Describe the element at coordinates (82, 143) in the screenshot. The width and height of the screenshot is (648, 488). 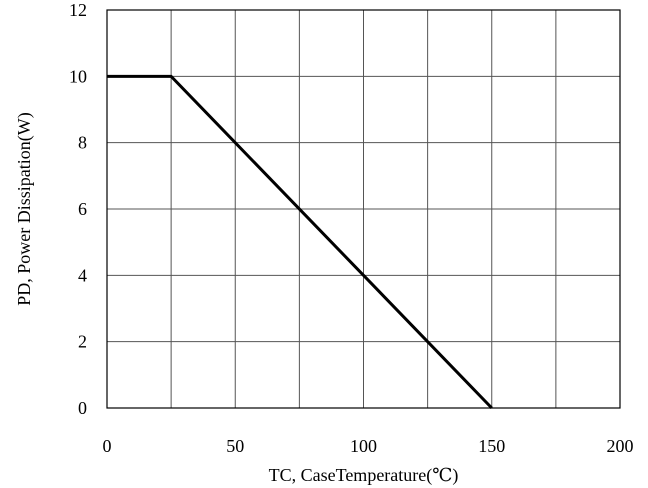
I see `y-tick-label: 8` at that location.